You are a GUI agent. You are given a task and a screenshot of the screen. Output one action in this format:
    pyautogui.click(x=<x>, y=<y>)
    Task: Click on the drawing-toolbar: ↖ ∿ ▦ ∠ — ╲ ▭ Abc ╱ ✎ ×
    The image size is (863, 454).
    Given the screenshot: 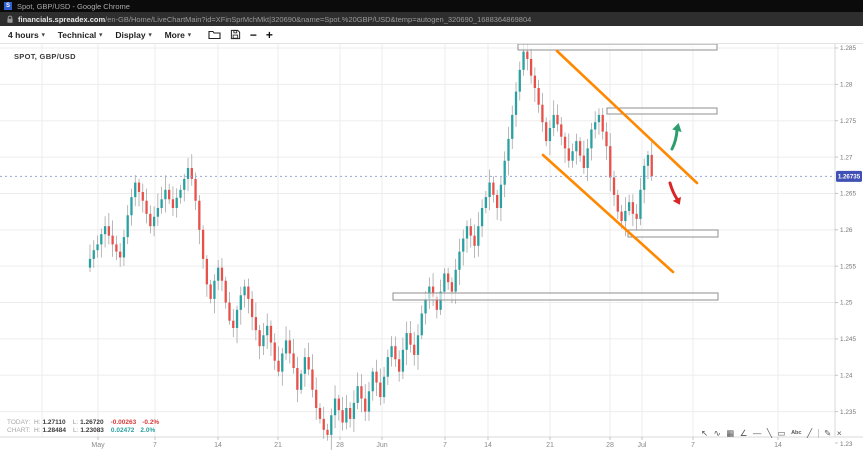 What is the action you would take?
    pyautogui.click(x=771, y=433)
    